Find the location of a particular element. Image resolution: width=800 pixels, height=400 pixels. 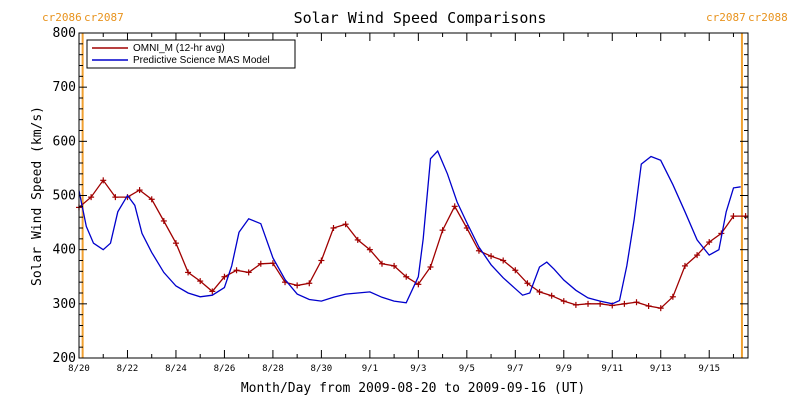

x-tick-label: 8/20 is located at coordinates (79, 369).